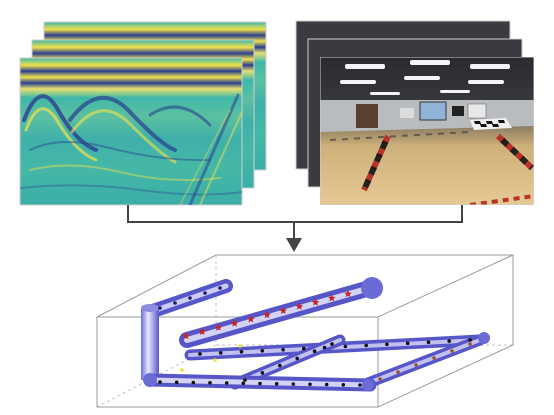 The image size is (554, 415). I want to click on gpr-layer-front, so click(131, 131).